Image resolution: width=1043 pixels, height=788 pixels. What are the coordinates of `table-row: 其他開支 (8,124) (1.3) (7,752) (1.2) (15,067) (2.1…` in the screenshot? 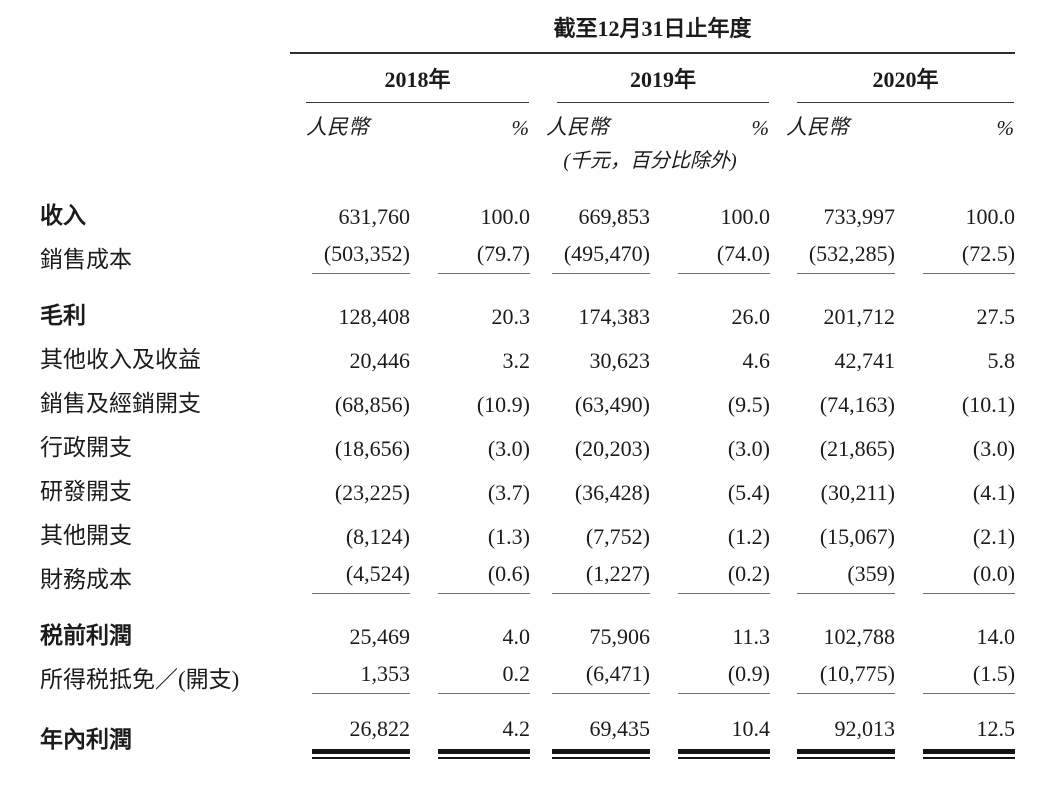 It's located at (527, 533).